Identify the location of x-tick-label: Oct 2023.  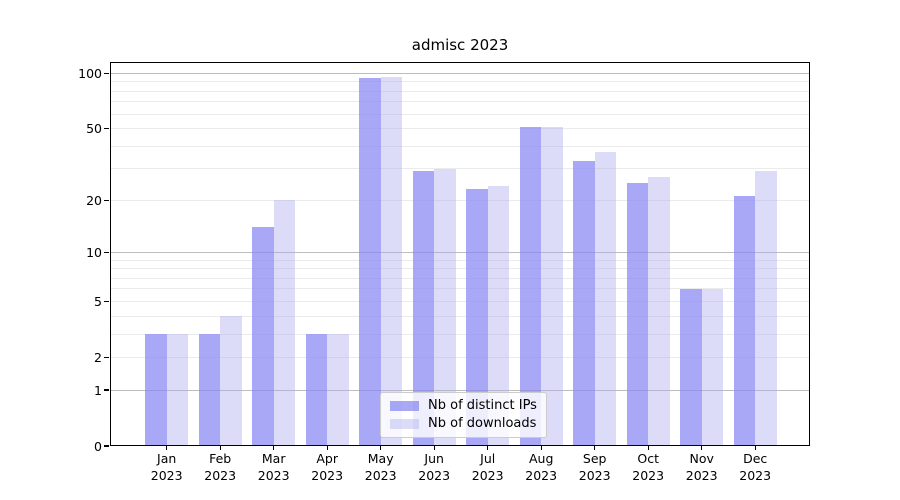
(648, 467).